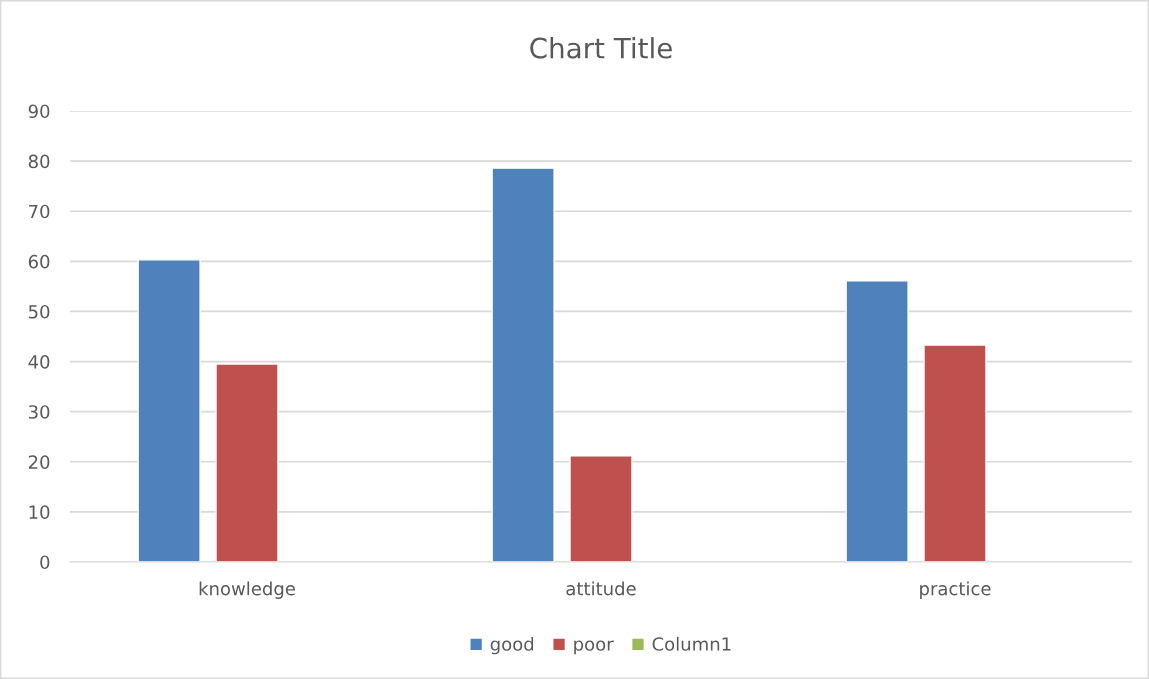  Describe the element at coordinates (39, 111) in the screenshot. I see `y-tick-label: 90` at that location.